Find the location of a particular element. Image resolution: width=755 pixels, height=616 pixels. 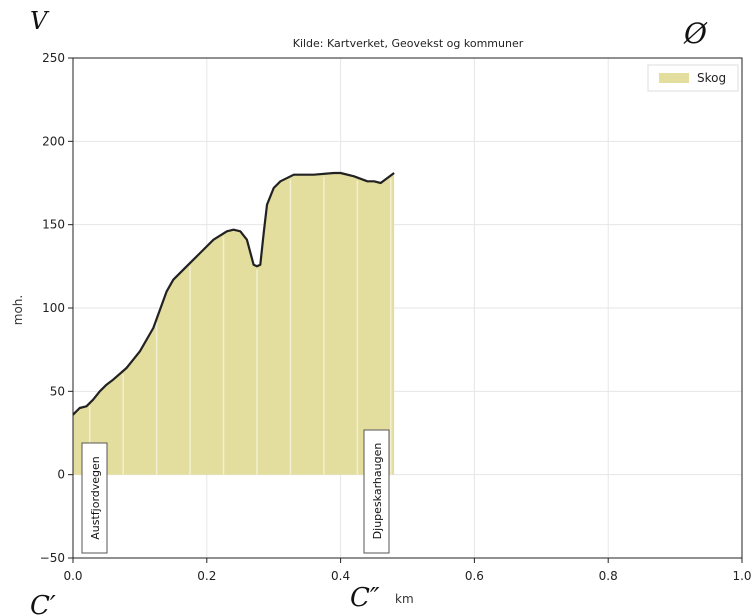

end-place-label: Djupeskarhaugen is located at coordinates (377, 491).